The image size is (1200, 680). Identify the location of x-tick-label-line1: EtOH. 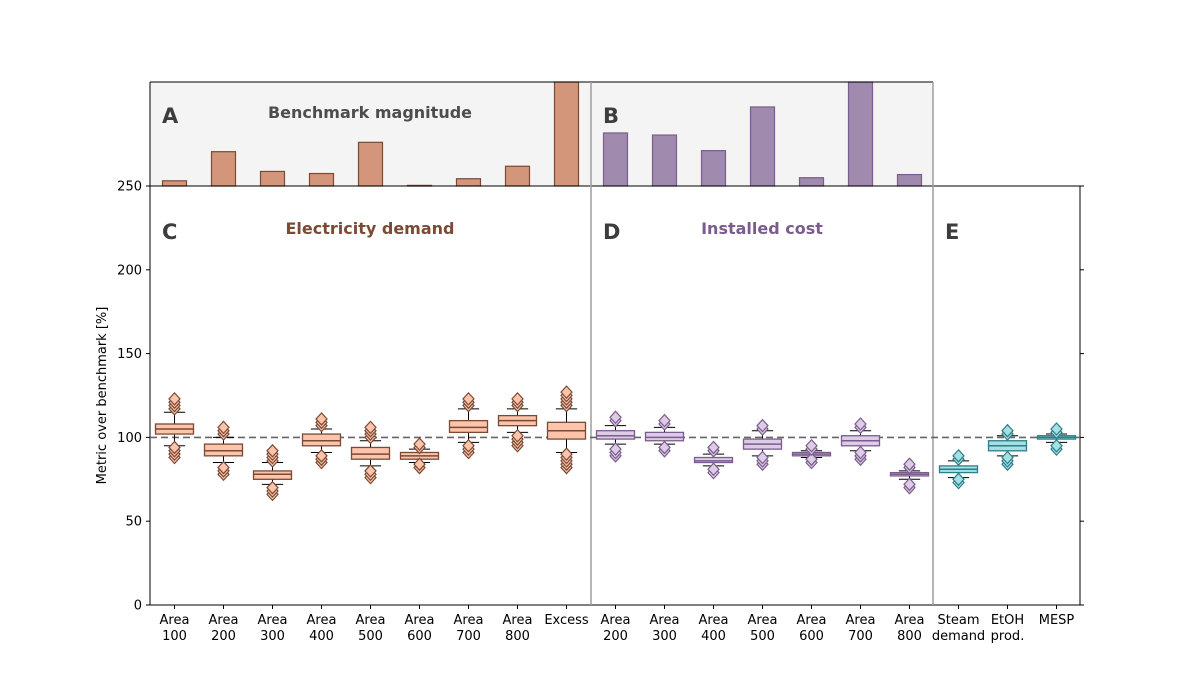
(1007, 620).